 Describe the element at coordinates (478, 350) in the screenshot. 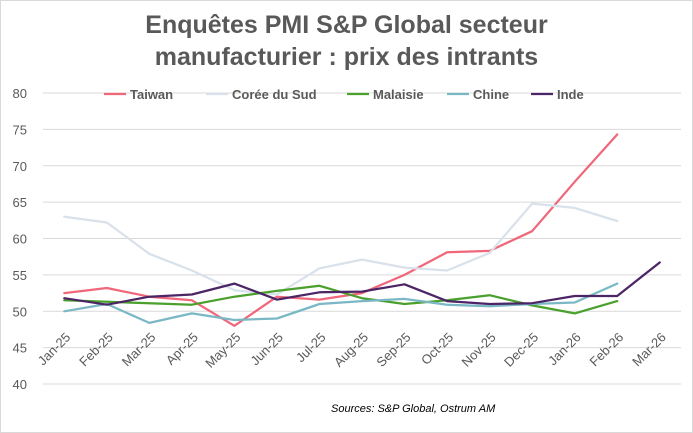

I see `x-tick-label-nov-25: Nov-25` at that location.